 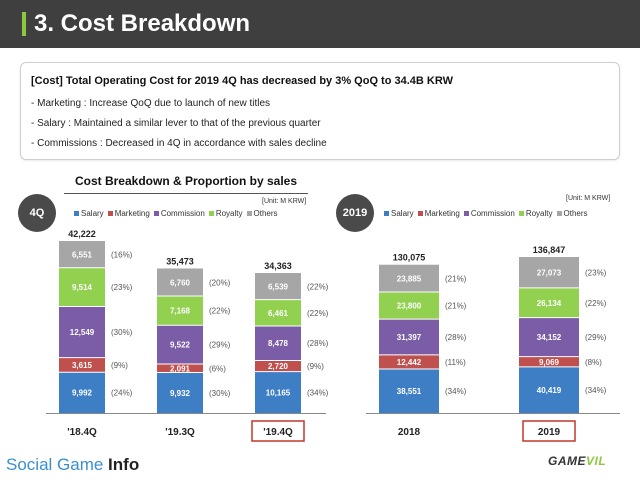 What do you see at coordinates (119, 365) in the screenshot?
I see `pct-label-18-4q-marketing: (9%)` at bounding box center [119, 365].